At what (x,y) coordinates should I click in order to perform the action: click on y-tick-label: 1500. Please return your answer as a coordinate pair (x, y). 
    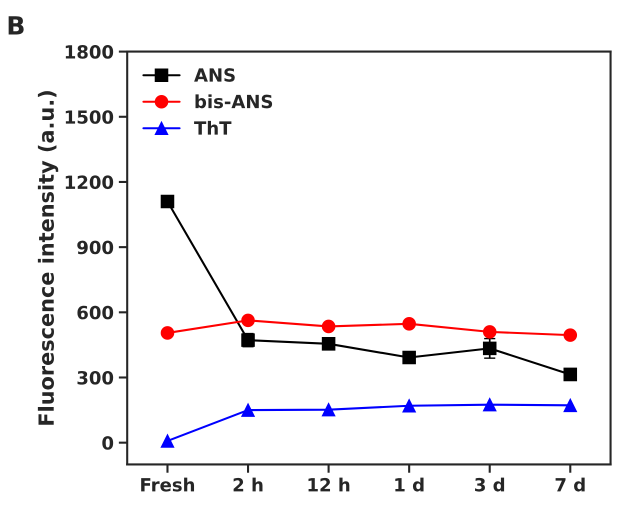
    Looking at the image, I should click on (90, 117).